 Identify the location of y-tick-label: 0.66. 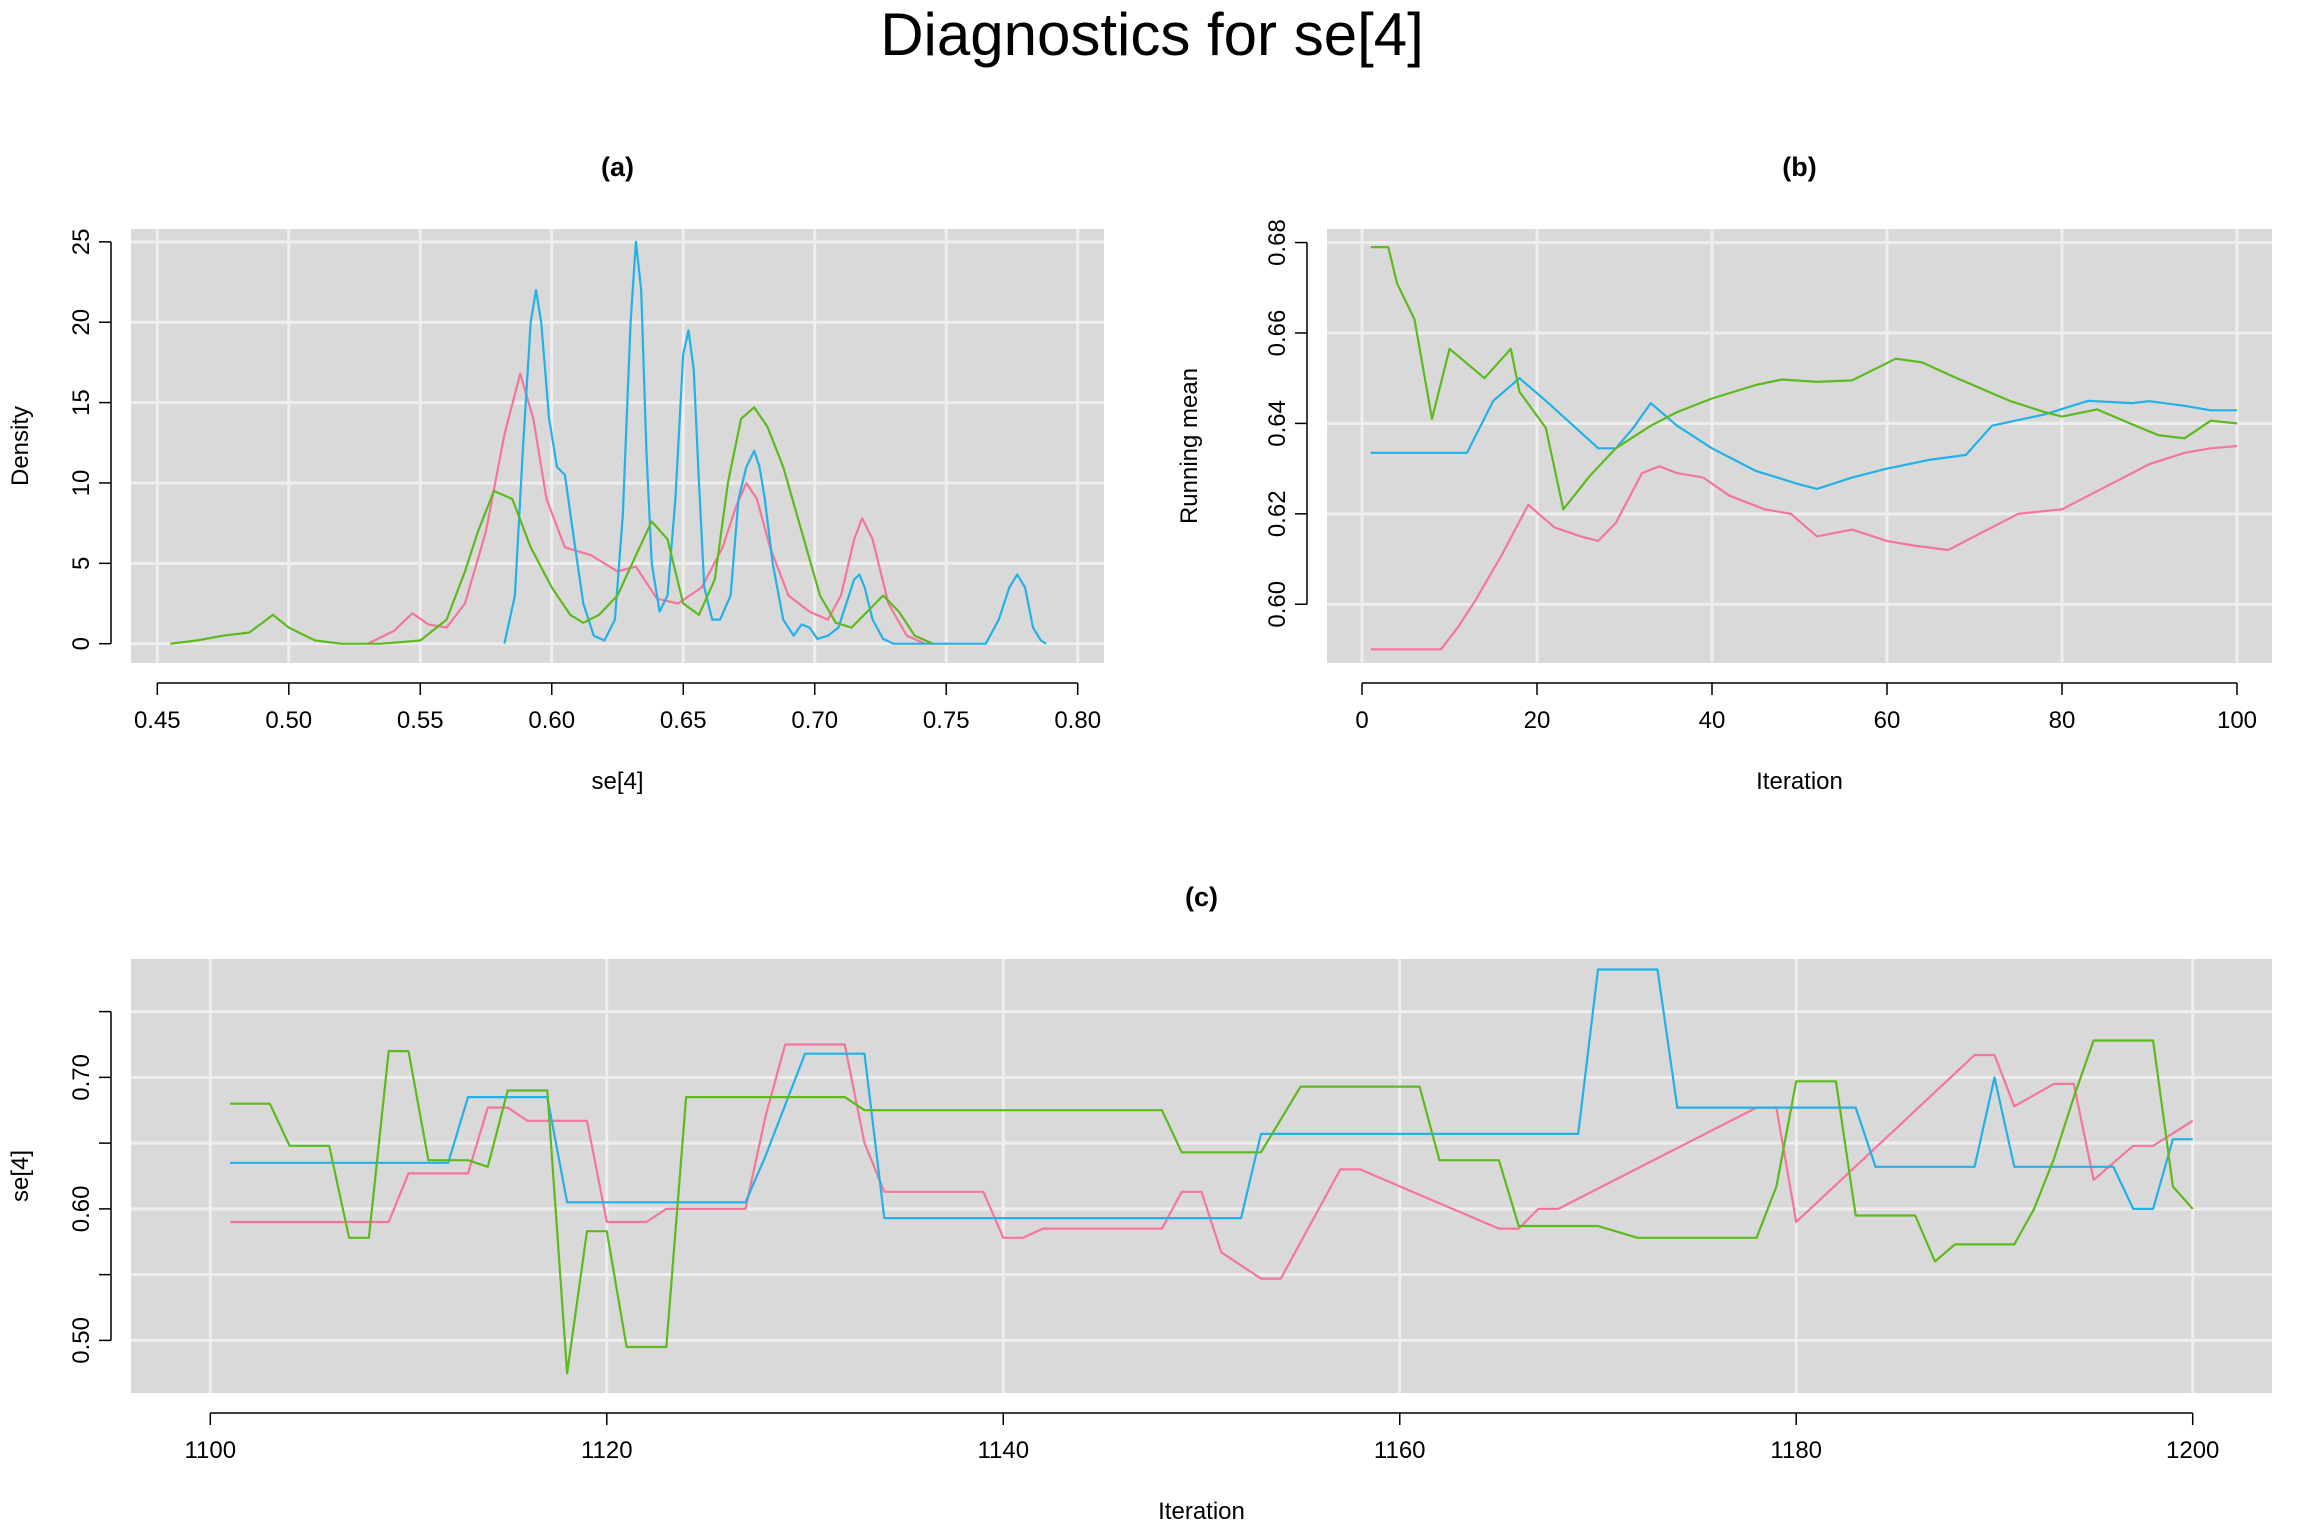
(1277, 333).